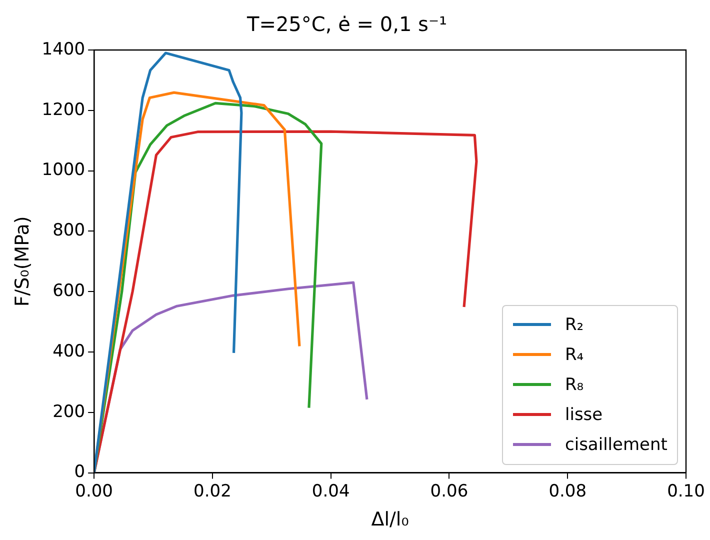 The width and height of the screenshot is (710, 540). Describe the element at coordinates (69, 230) in the screenshot. I see `y-tick-label: 800` at that location.